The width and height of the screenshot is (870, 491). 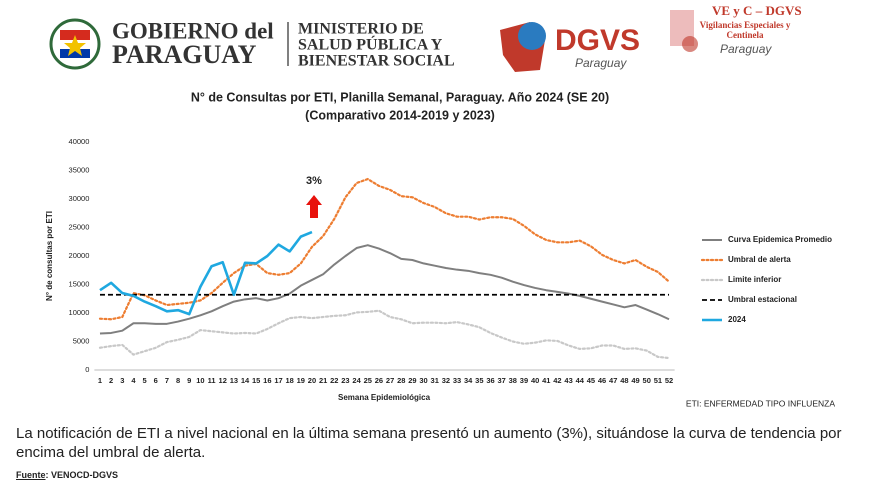 I want to click on x-tick-label: 46, so click(x=602, y=380).